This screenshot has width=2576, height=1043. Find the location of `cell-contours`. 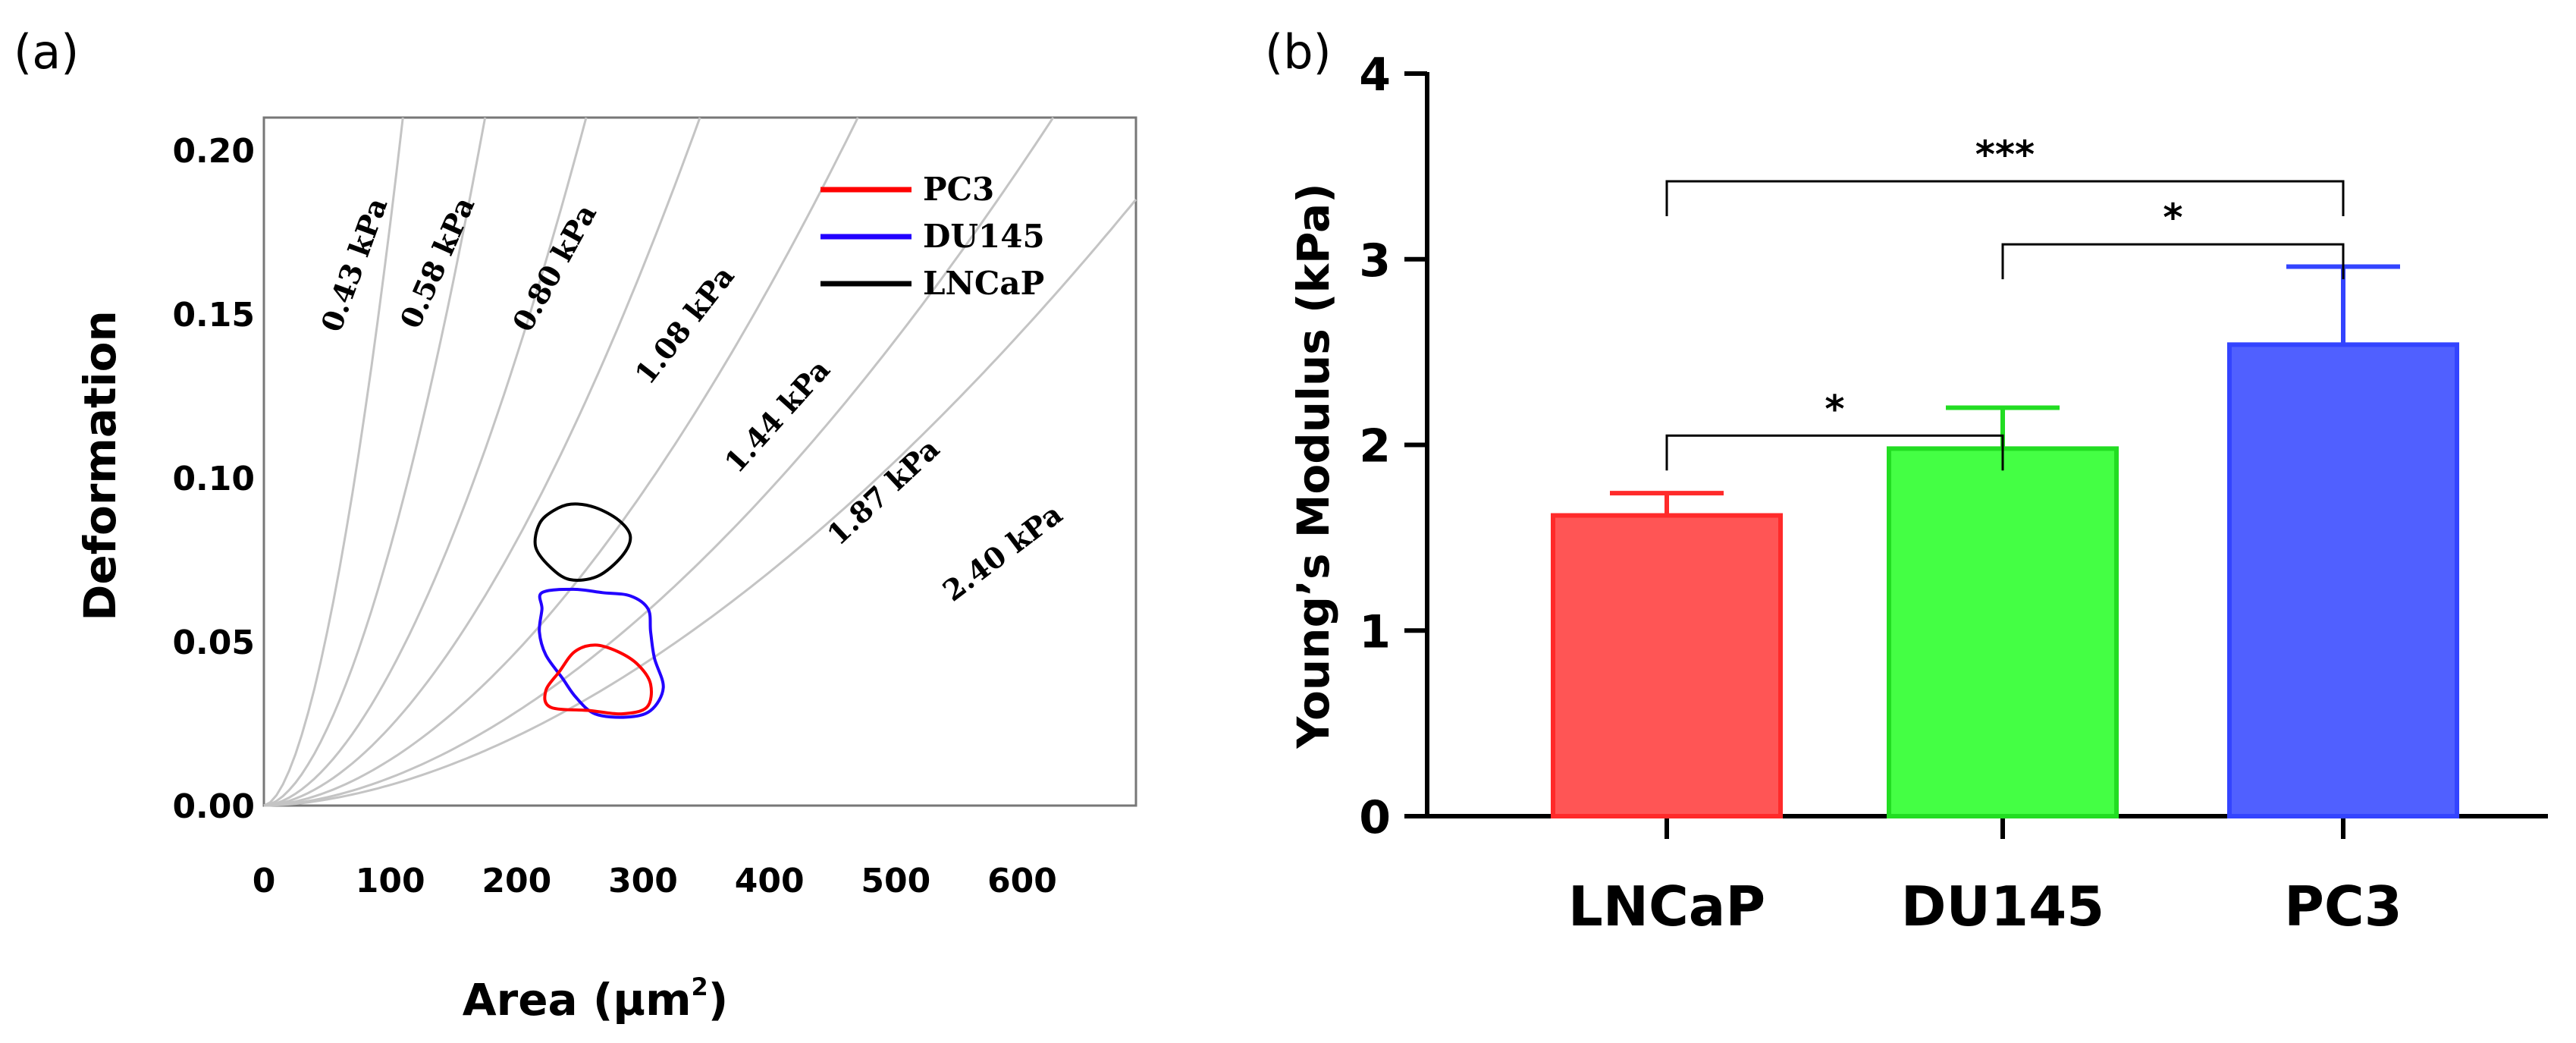

cell-contours is located at coordinates (599, 610).